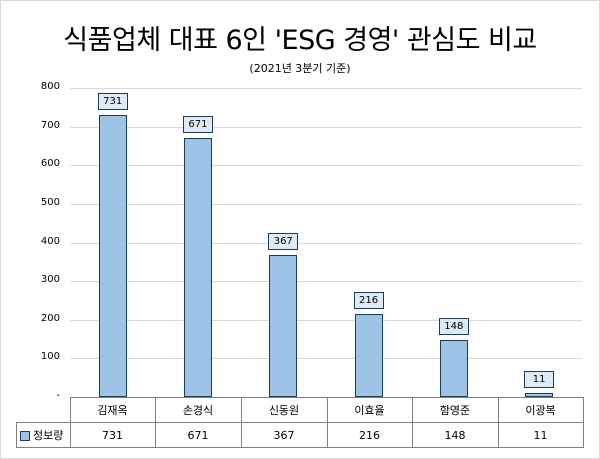 This screenshot has height=459, width=600. I want to click on y-tick-label: 600, so click(50, 164).